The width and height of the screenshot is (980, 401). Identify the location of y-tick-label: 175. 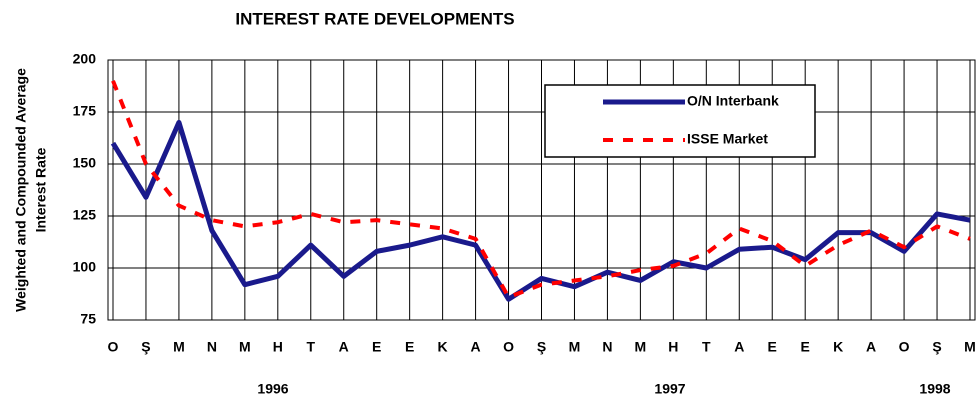
(85, 111).